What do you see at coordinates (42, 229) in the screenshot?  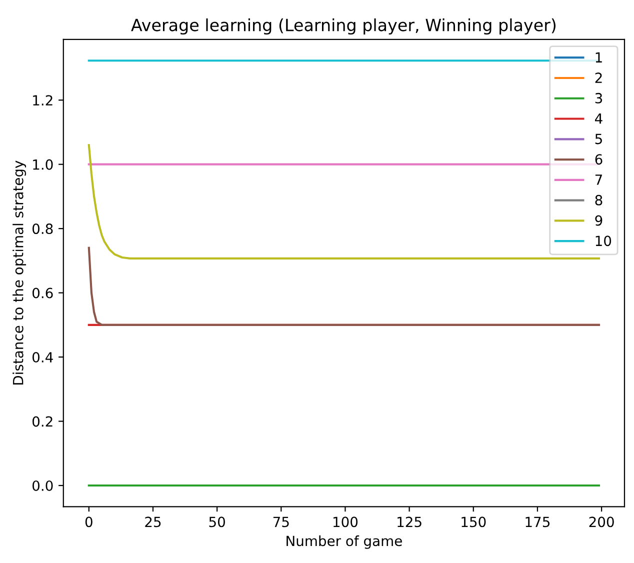 I see `y-tick-label: 0.8` at bounding box center [42, 229].